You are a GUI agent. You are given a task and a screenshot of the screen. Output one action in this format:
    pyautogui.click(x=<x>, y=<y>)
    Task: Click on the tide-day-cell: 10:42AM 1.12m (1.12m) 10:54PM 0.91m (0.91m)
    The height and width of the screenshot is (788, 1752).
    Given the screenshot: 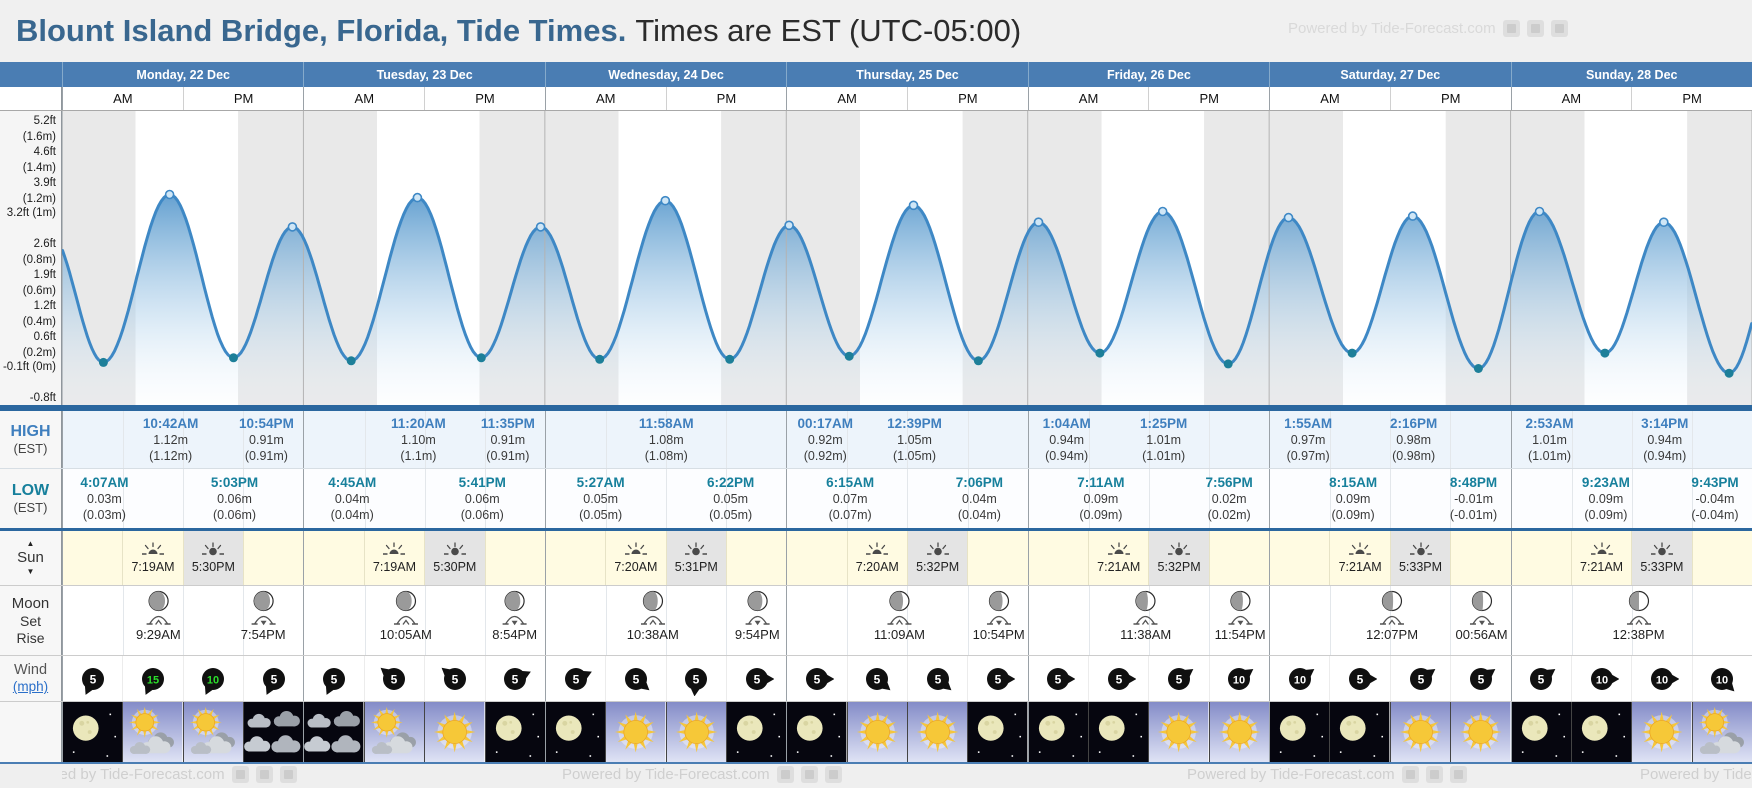 What is the action you would take?
    pyautogui.click(x=183, y=439)
    